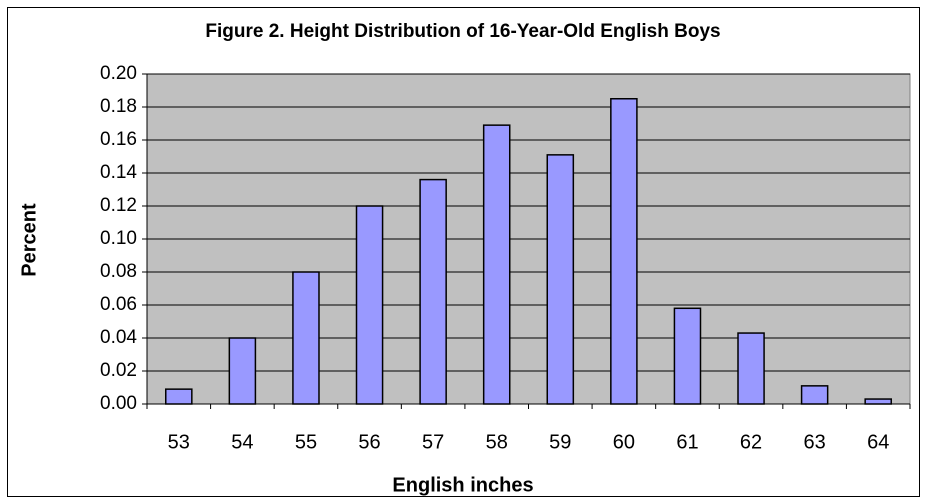 Image resolution: width=927 pixels, height=504 pixels. Describe the element at coordinates (118, 238) in the screenshot. I see `y-tick-label: 0.10` at that location.